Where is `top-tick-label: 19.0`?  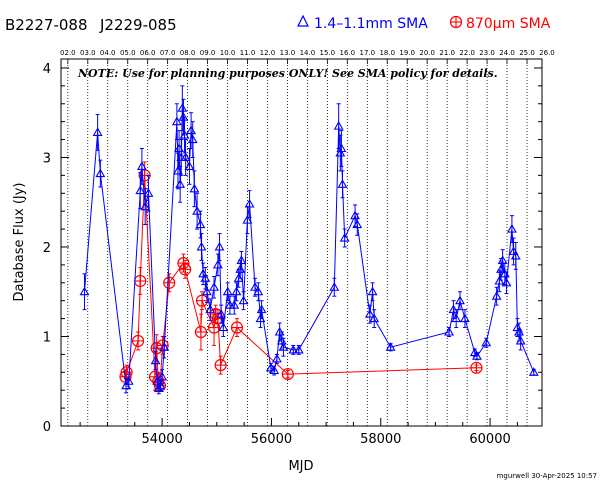
top-tick-label: 19.0 is located at coordinates (407, 53).